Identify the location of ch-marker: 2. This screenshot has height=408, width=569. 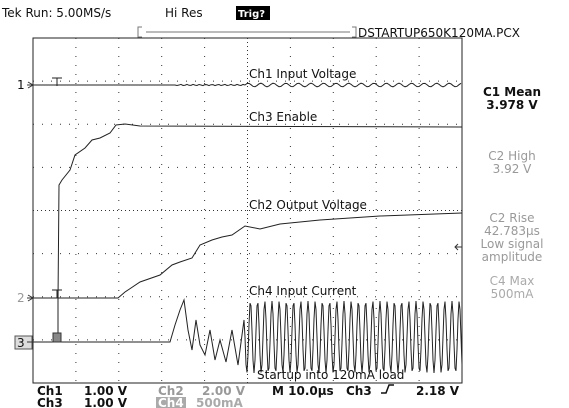
(21, 298).